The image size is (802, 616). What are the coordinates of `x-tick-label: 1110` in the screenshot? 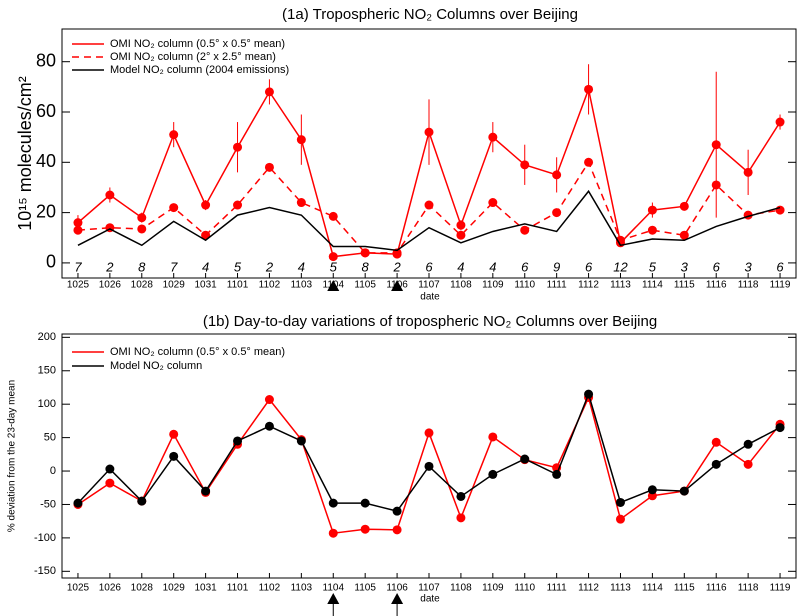 It's located at (524, 285).